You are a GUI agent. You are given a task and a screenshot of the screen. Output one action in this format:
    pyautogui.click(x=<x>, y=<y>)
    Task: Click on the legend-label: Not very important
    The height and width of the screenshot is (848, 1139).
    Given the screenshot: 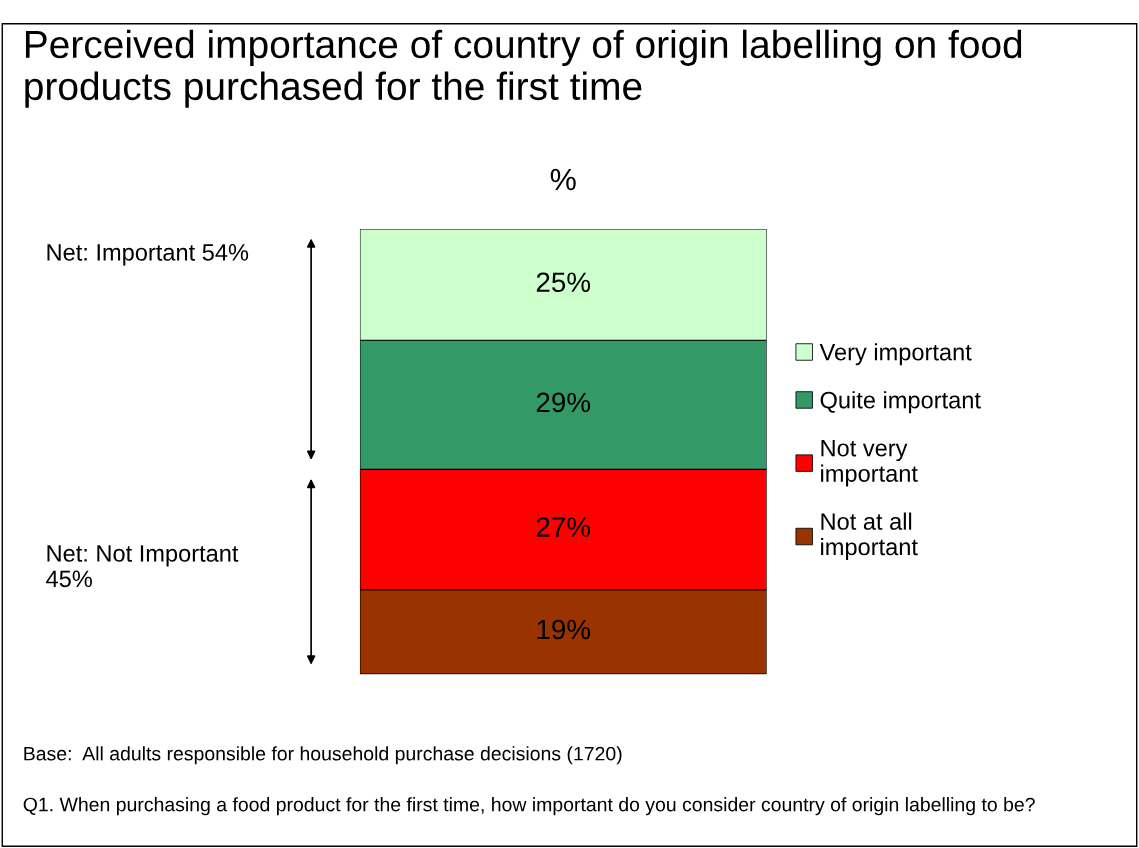 What is the action you would take?
    pyautogui.click(x=869, y=463)
    